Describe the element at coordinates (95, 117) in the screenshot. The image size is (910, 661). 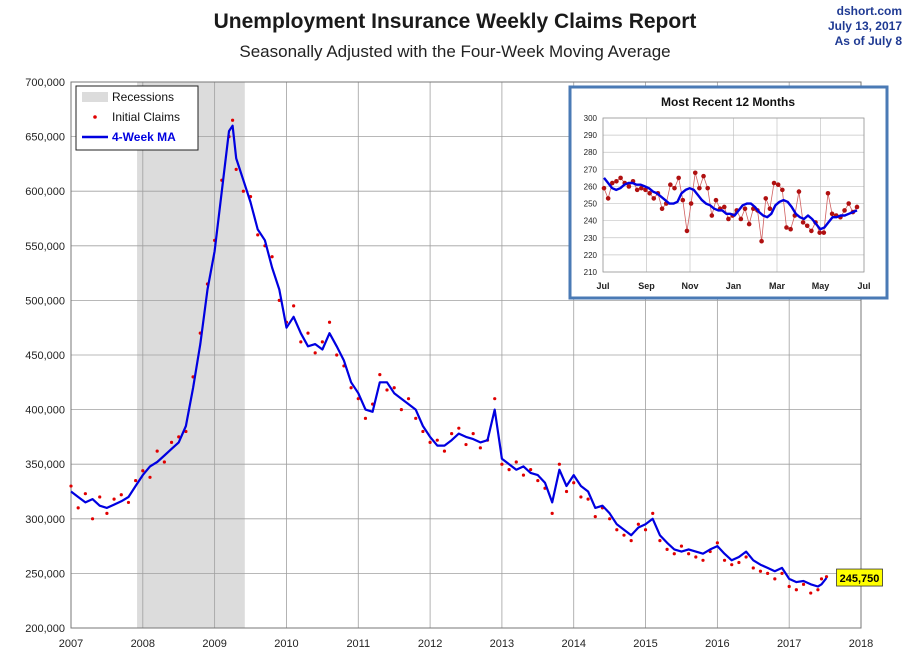
I see `legend-swatch-claims` at that location.